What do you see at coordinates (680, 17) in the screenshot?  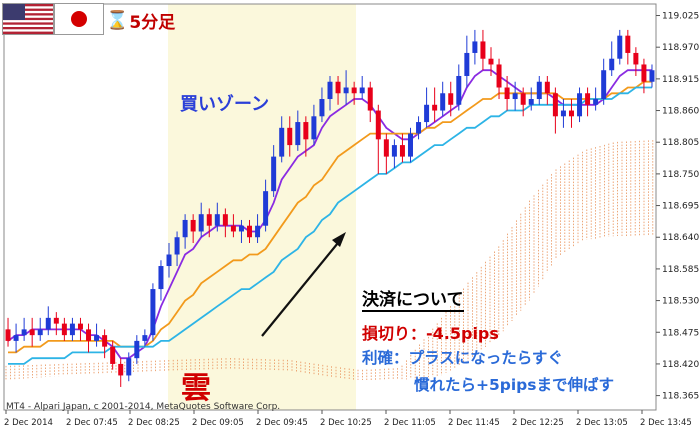 I see `y-tick-label: 119.025` at bounding box center [680, 17].